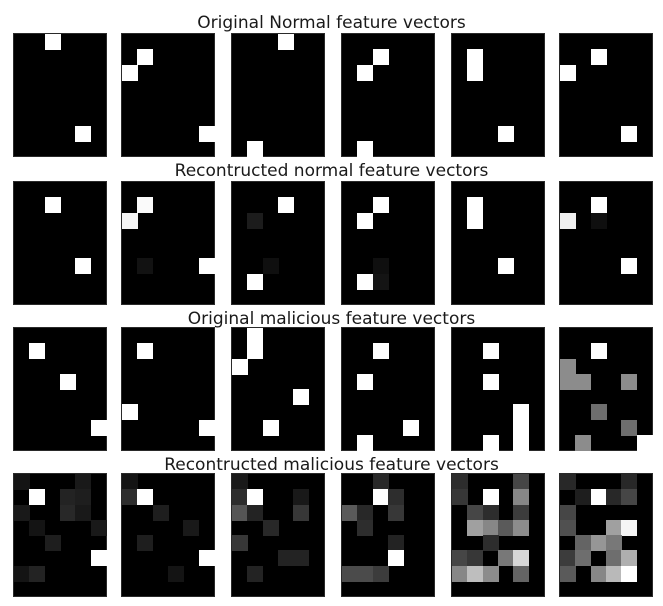 The width and height of the screenshot is (663, 606). Describe the element at coordinates (331, 465) in the screenshot. I see `row-title-reconstructed-malicious: Recontructed malicious feature vectors` at that location.